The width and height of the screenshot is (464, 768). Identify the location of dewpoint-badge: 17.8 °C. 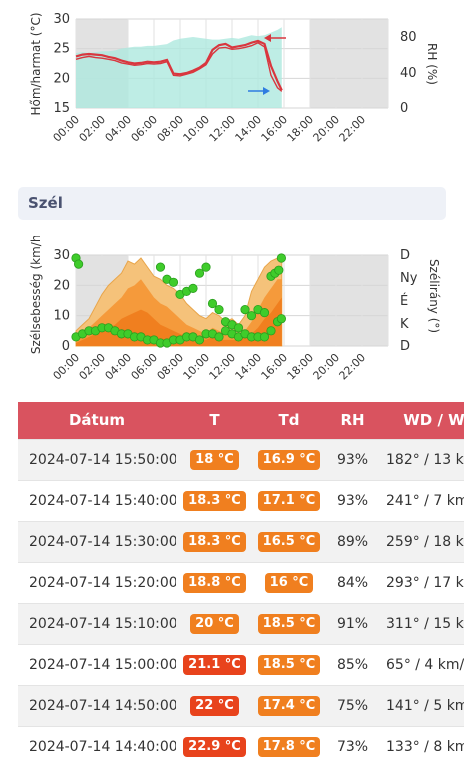
(289, 746).